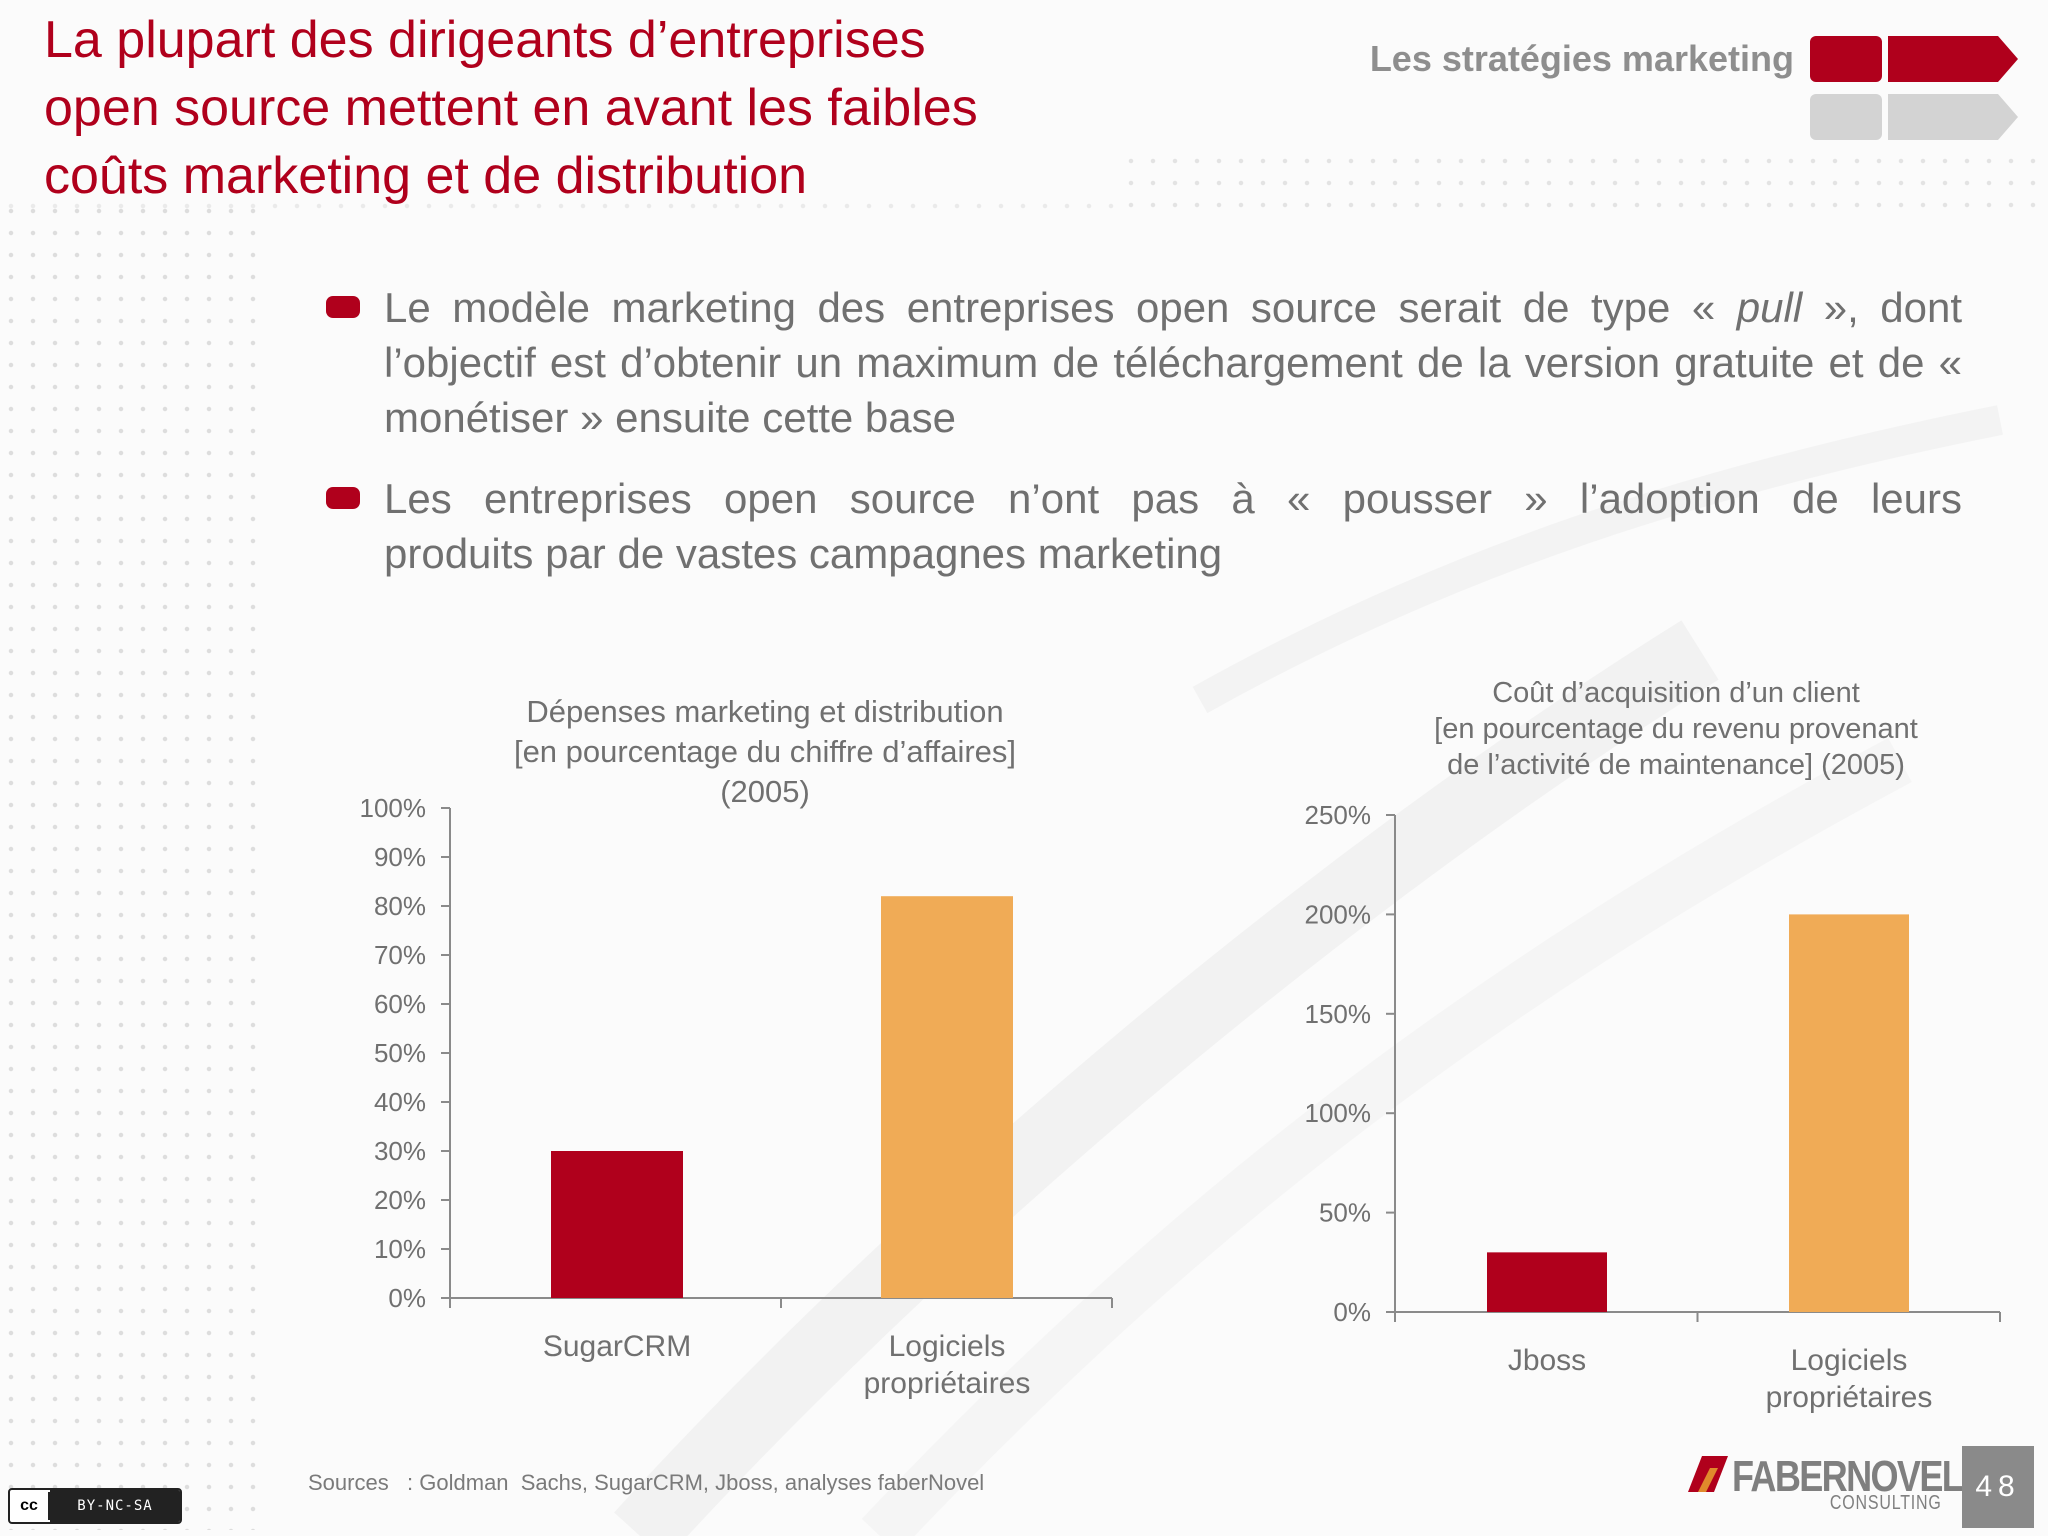  Describe the element at coordinates (1676, 693) in the screenshot. I see `chart-title-line: Coût d’acquisition d’un client` at that location.